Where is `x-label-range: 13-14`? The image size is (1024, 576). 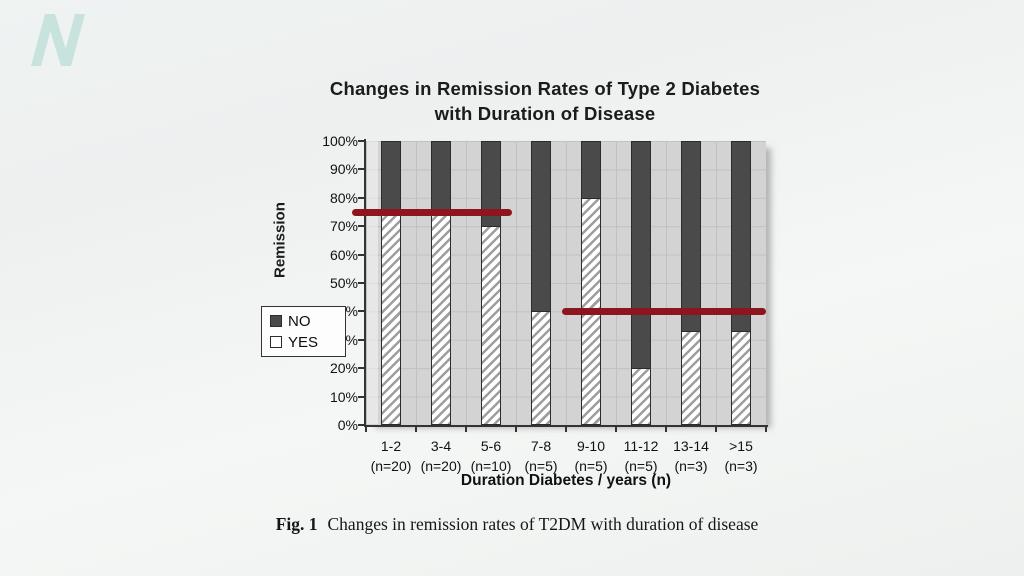
x-label-range: 13-14 is located at coordinates (691, 446).